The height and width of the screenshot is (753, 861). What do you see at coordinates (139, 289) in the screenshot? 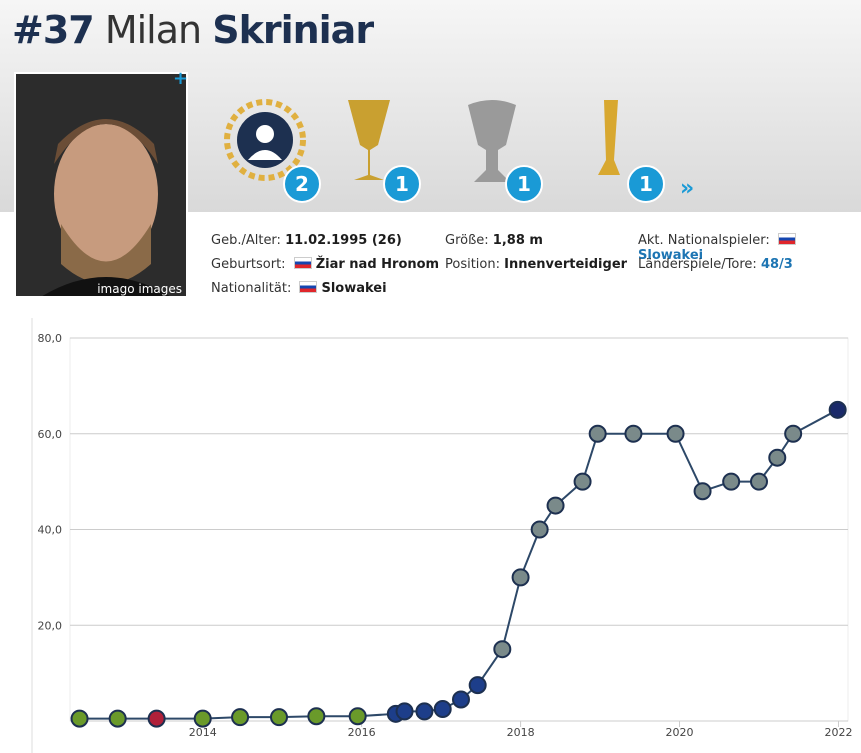
I see `photo-caption: imago images` at bounding box center [139, 289].